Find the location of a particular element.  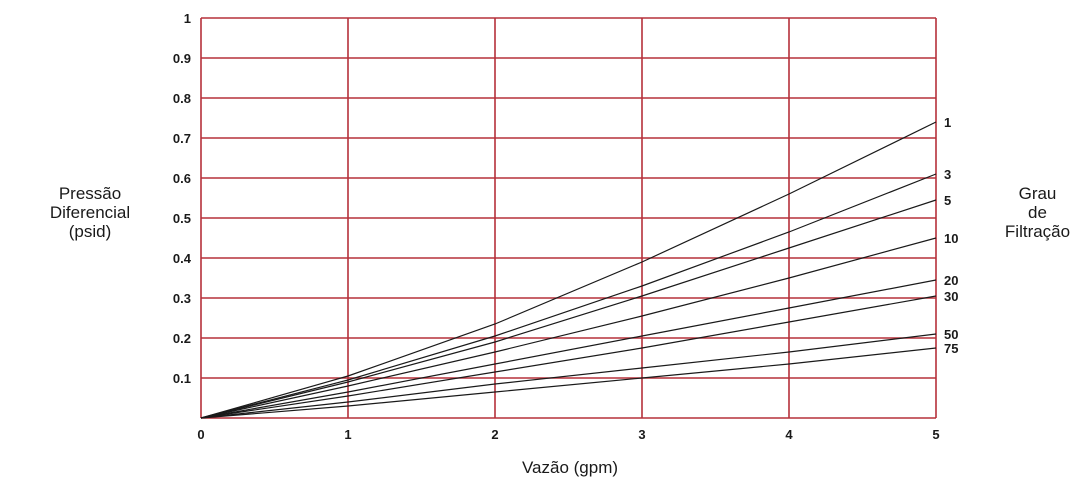

y-axis-label-line-2: Diferencial is located at coordinates (90, 212).